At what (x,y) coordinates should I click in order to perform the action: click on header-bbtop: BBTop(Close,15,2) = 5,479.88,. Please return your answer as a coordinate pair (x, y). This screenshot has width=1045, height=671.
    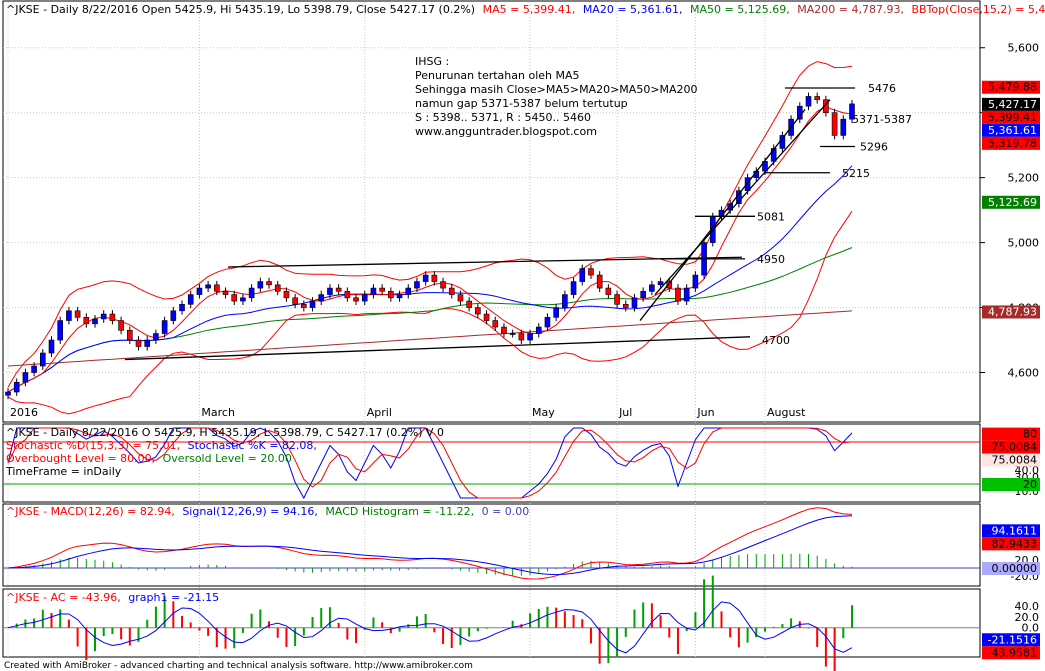
    Looking at the image, I should click on (978, 9).